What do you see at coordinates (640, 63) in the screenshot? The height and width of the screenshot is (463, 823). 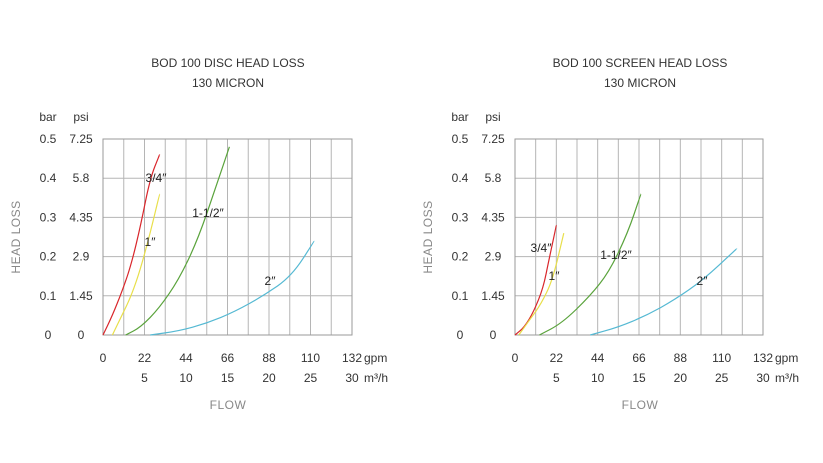 I see `chart-title: BOD 100 SCREEN HEAD LOSS` at bounding box center [640, 63].